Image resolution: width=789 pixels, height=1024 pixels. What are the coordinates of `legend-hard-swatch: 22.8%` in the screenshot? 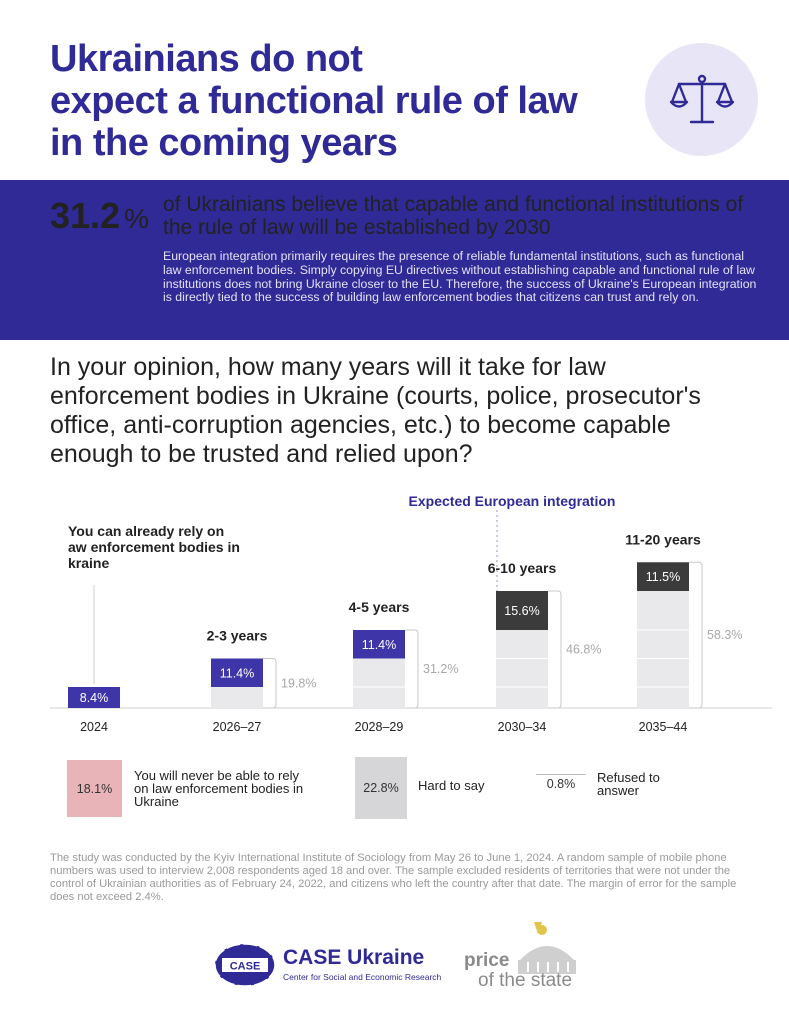 It's located at (381, 788).